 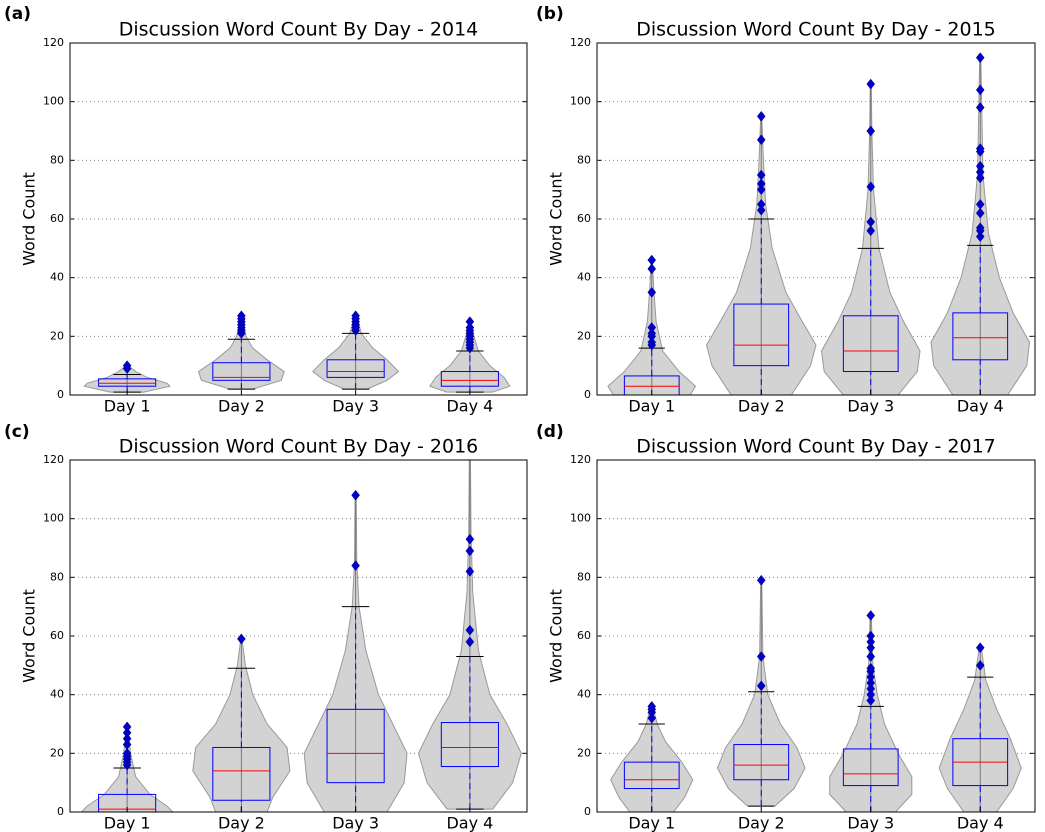 I want to click on chart-title: Discussion Word Count By Day - 2015, so click(x=816, y=30).